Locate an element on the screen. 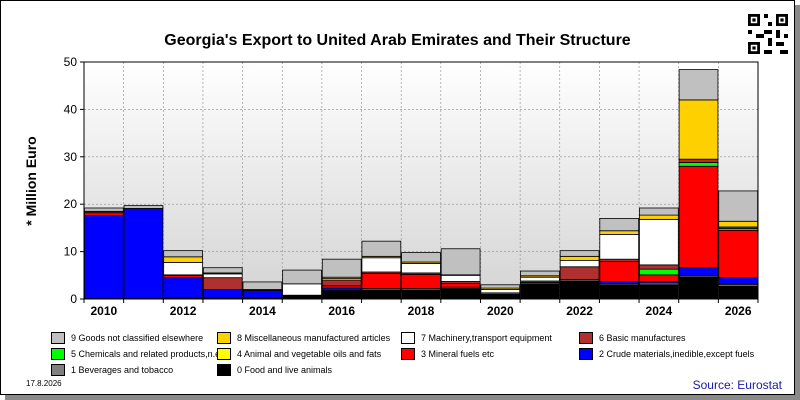 The image size is (800, 400). legend-item: 0 Food and live animals is located at coordinates (274, 370).